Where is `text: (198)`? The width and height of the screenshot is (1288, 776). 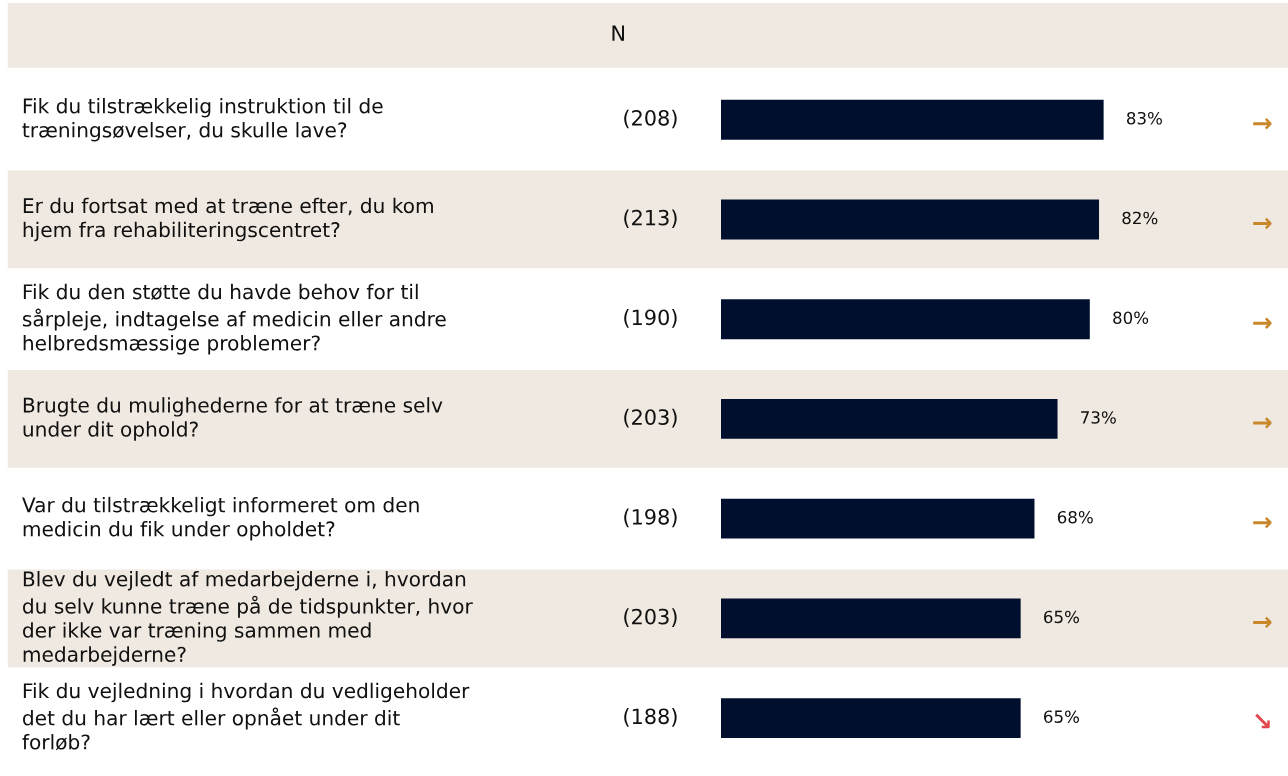 text: (198) is located at coordinates (650, 518).